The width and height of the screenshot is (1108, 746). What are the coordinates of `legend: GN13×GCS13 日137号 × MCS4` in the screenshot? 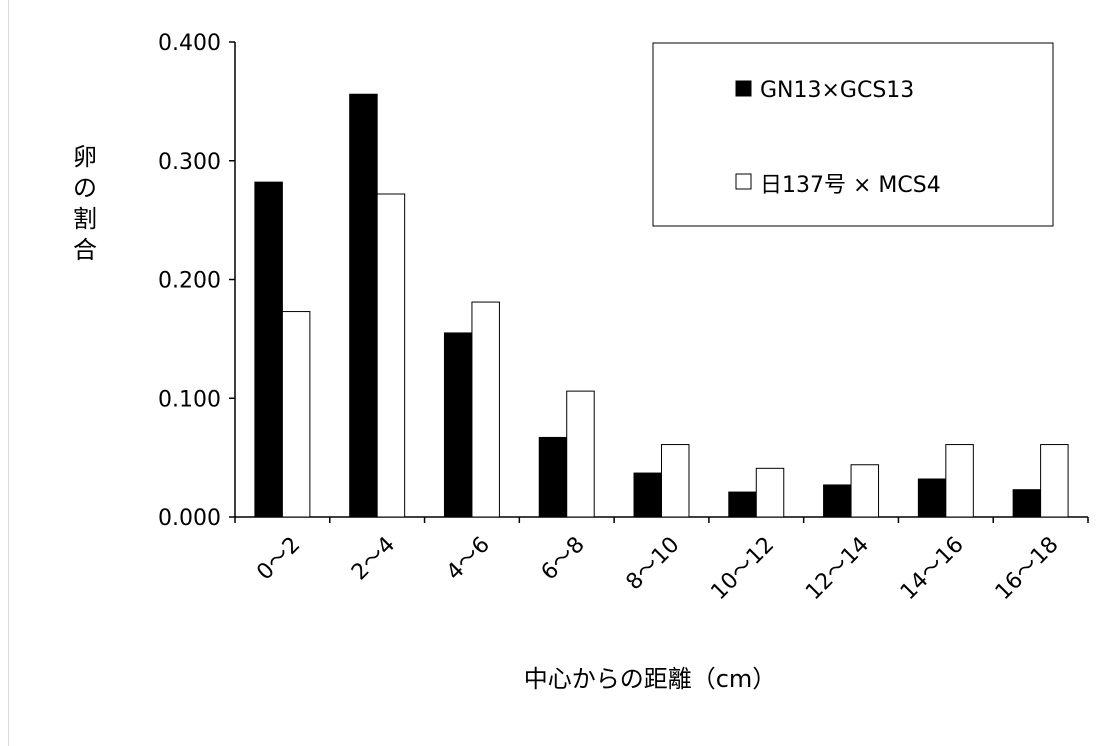 It's located at (853, 134).